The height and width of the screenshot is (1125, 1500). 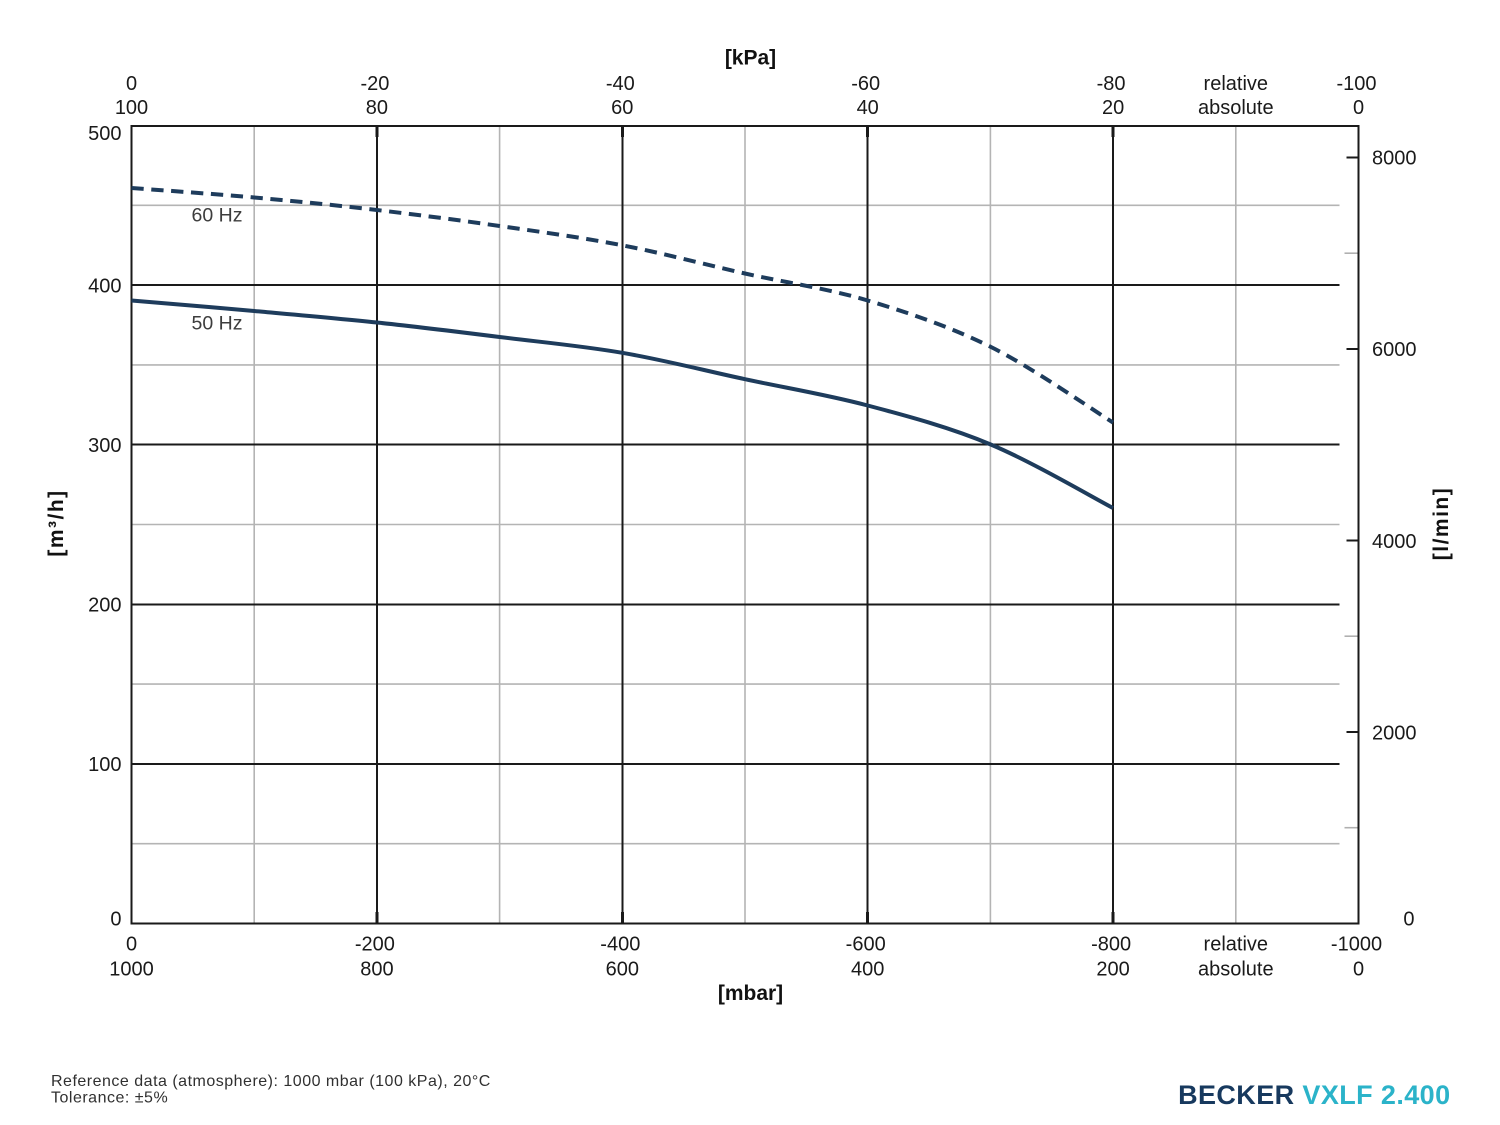 What do you see at coordinates (866, 945) in the screenshot?
I see `svg-text: -600` at bounding box center [866, 945].